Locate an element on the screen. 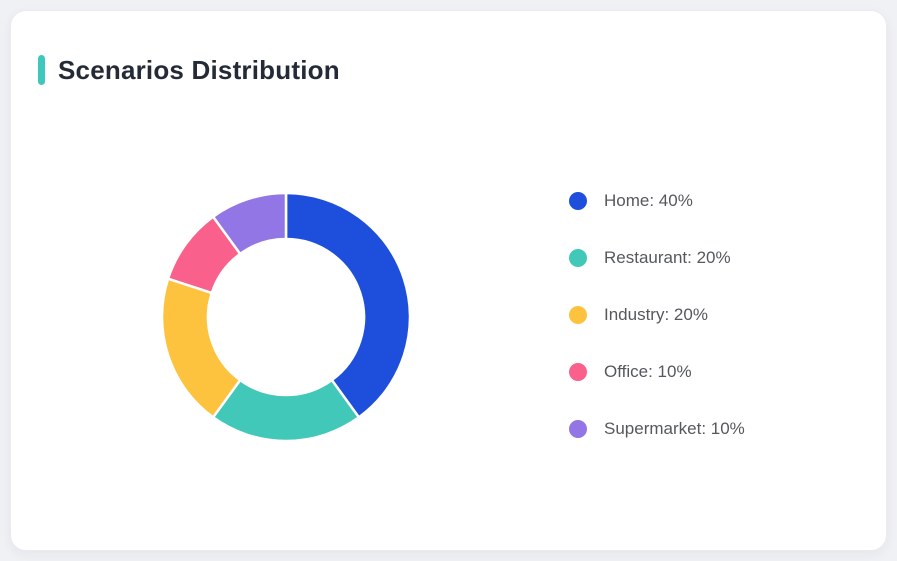 Image resolution: width=897 pixels, height=561 pixels. legend-label: Restaurant: 20% is located at coordinates (667, 257).